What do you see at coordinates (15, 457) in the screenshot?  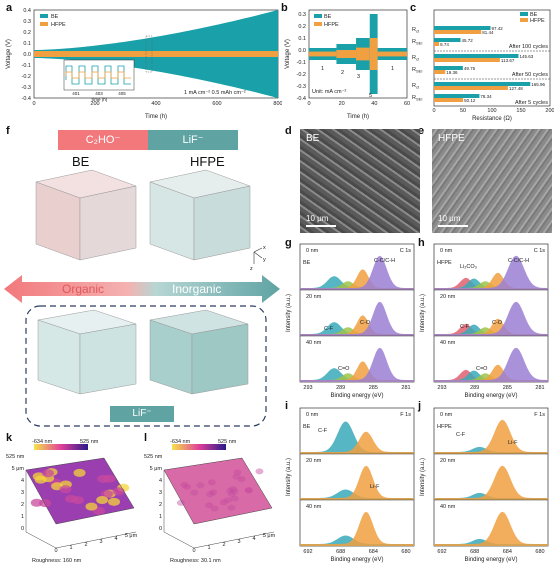 I see `afm-z-label: 525 nm` at bounding box center [15, 457].